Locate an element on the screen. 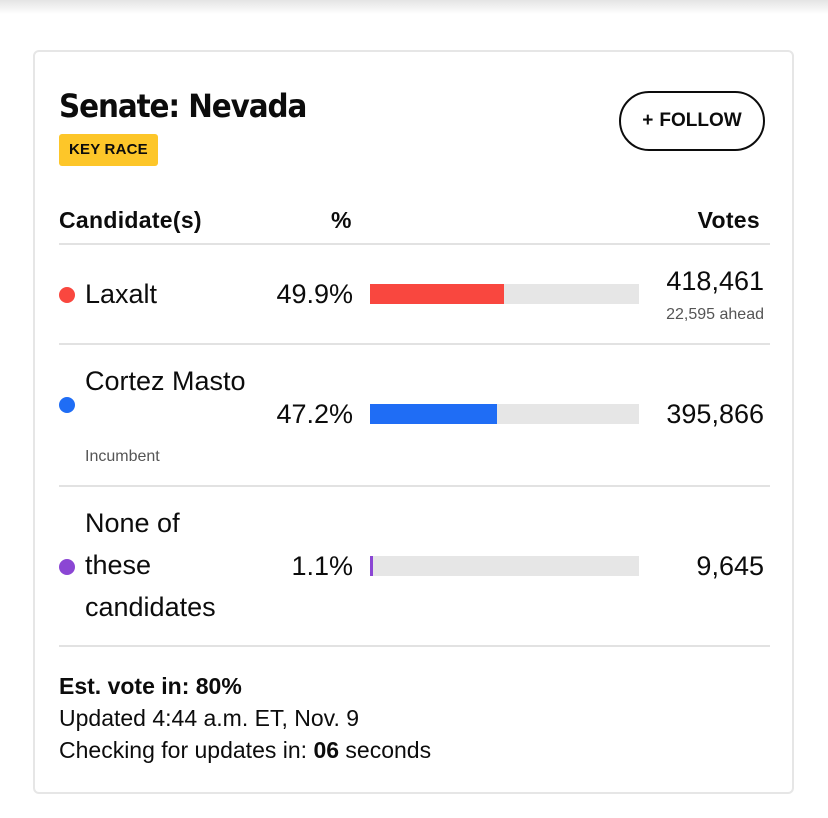  candidate-votes: 395,866 is located at coordinates (715, 414).